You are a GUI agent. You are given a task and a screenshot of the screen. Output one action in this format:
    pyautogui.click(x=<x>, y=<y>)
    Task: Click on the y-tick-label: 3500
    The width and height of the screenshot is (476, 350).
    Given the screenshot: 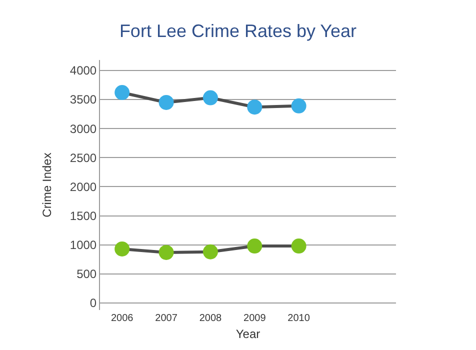 What is the action you would take?
    pyautogui.click(x=83, y=99)
    